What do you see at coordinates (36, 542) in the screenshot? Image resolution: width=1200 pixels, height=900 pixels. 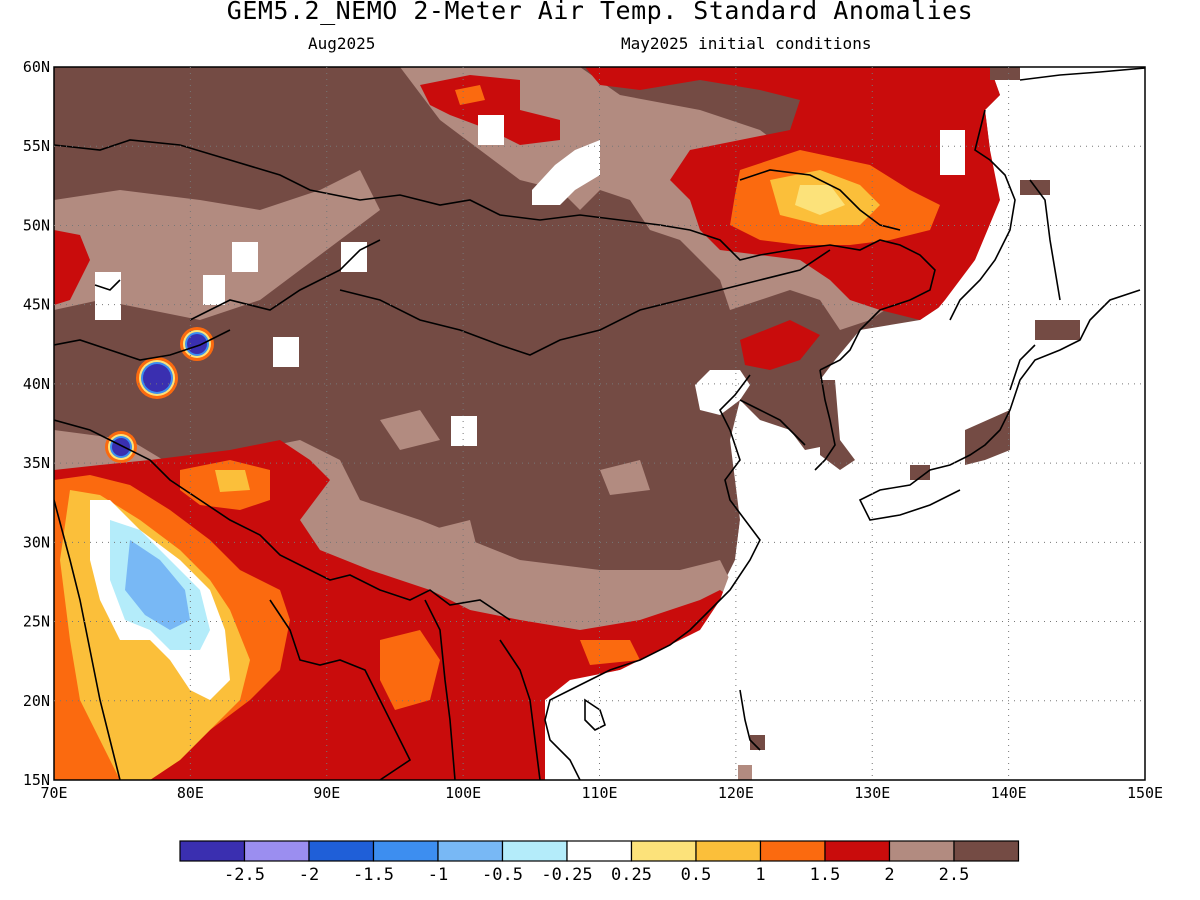 I see `lat-tick-label: 30N` at bounding box center [36, 542].